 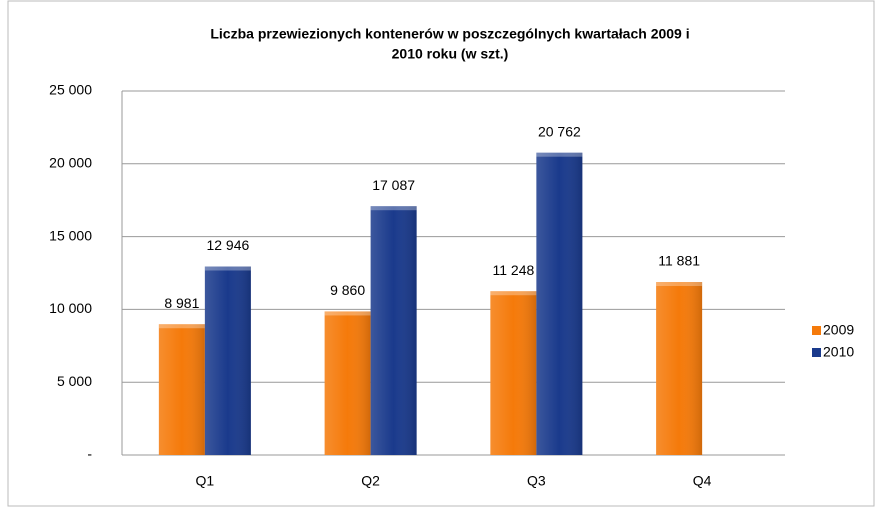 What do you see at coordinates (536, 481) in the screenshot?
I see `x-tick-label: Q3` at bounding box center [536, 481].